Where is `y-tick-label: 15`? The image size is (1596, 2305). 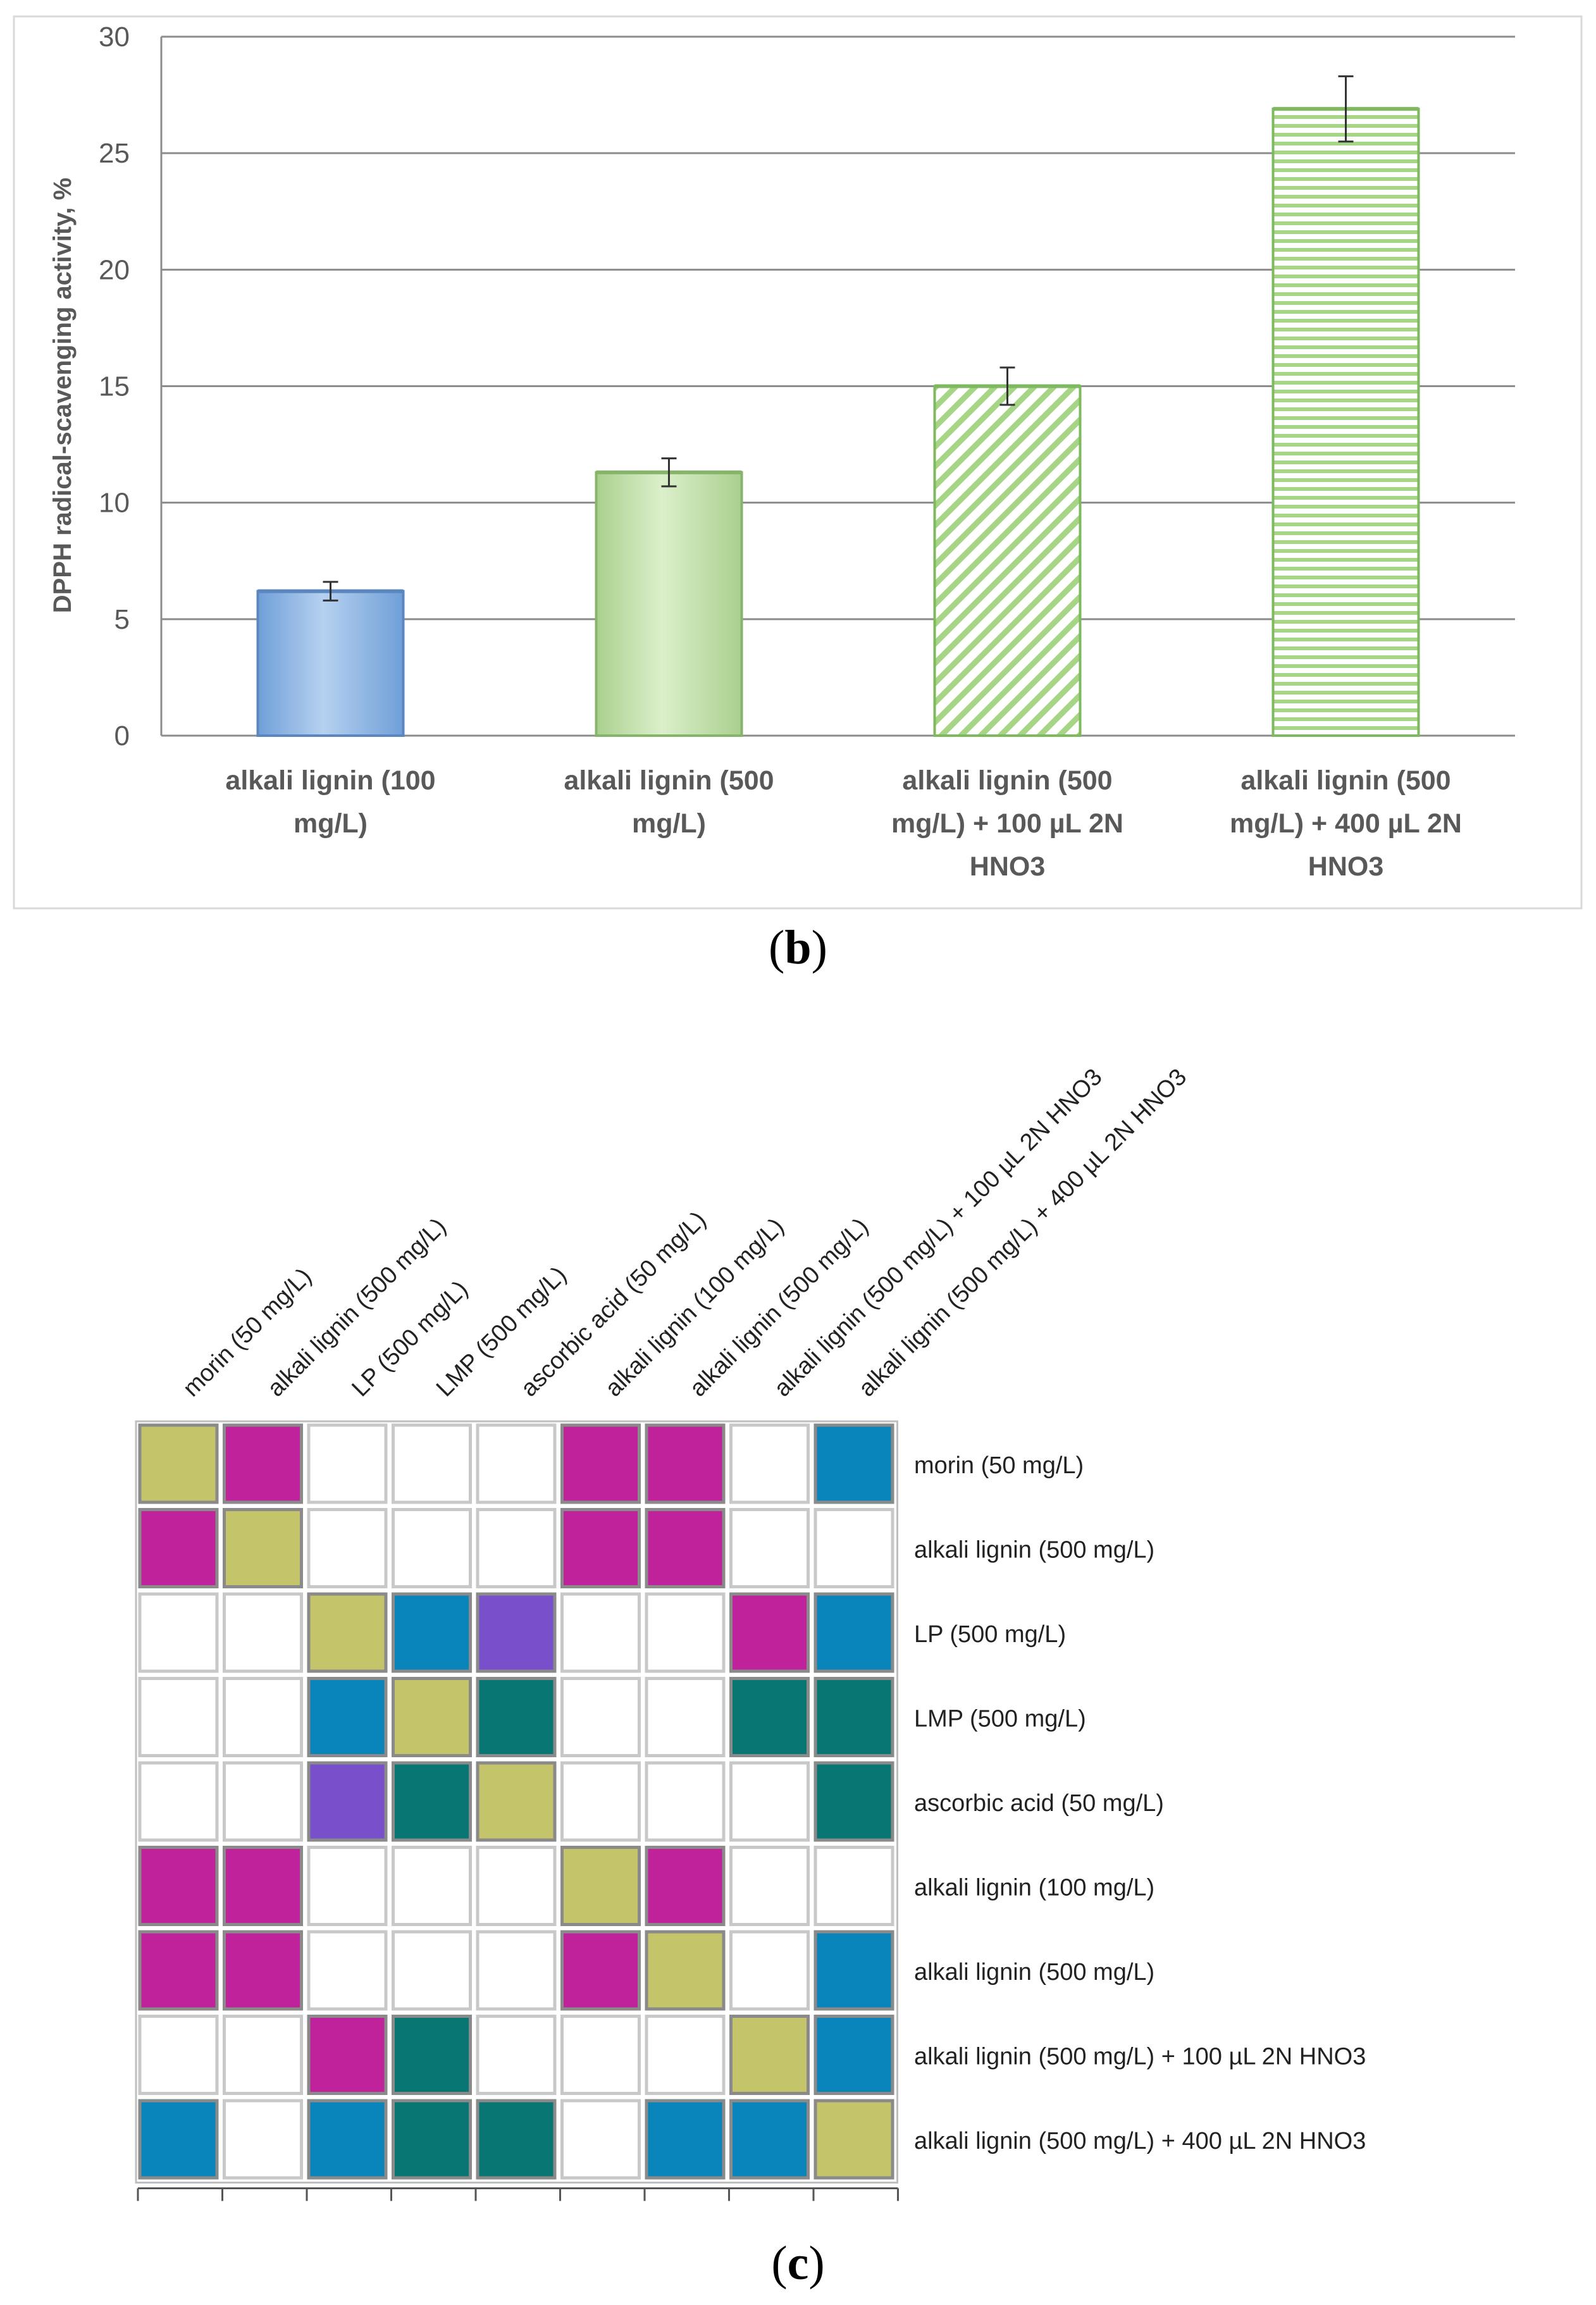
y-tick-label: 15 is located at coordinates (114, 386).